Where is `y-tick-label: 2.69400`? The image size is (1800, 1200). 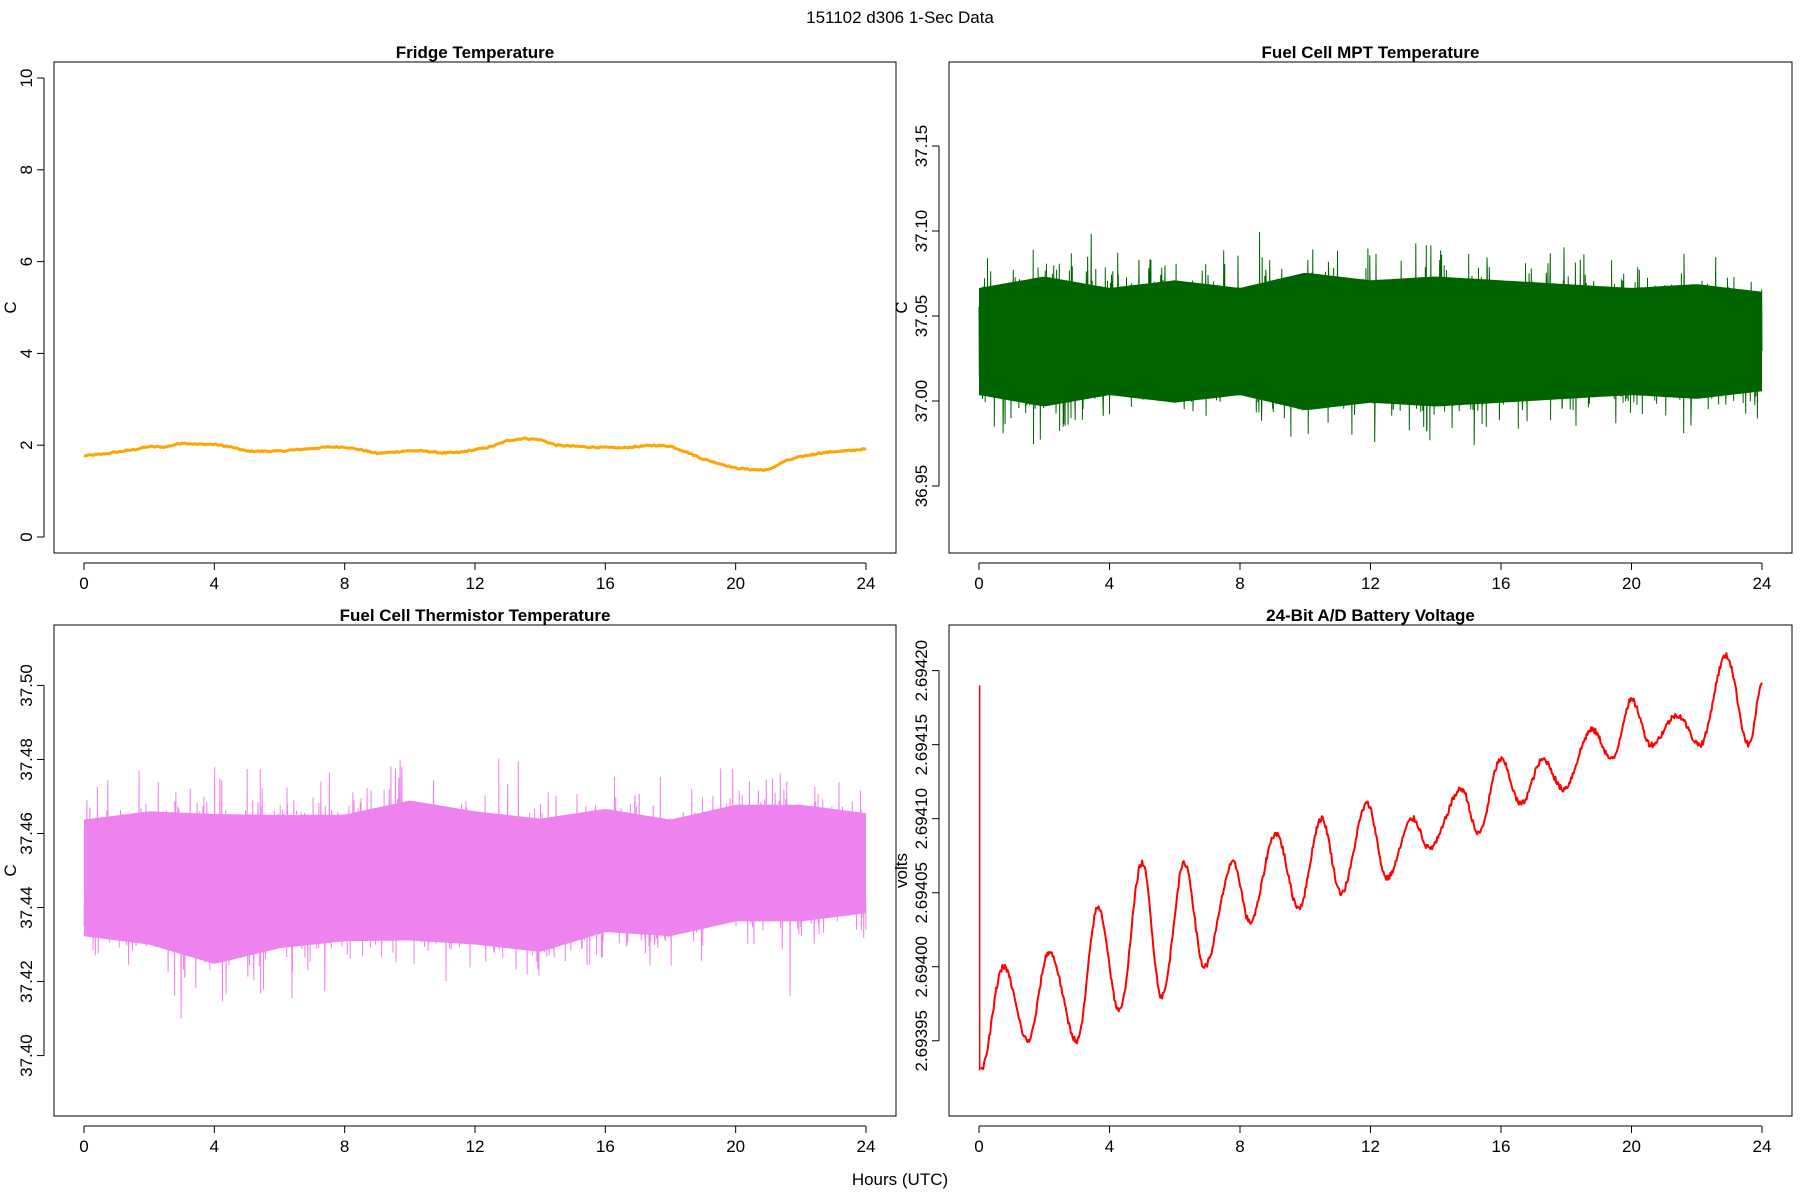
y-tick-label: 2.69400 is located at coordinates (921, 966).